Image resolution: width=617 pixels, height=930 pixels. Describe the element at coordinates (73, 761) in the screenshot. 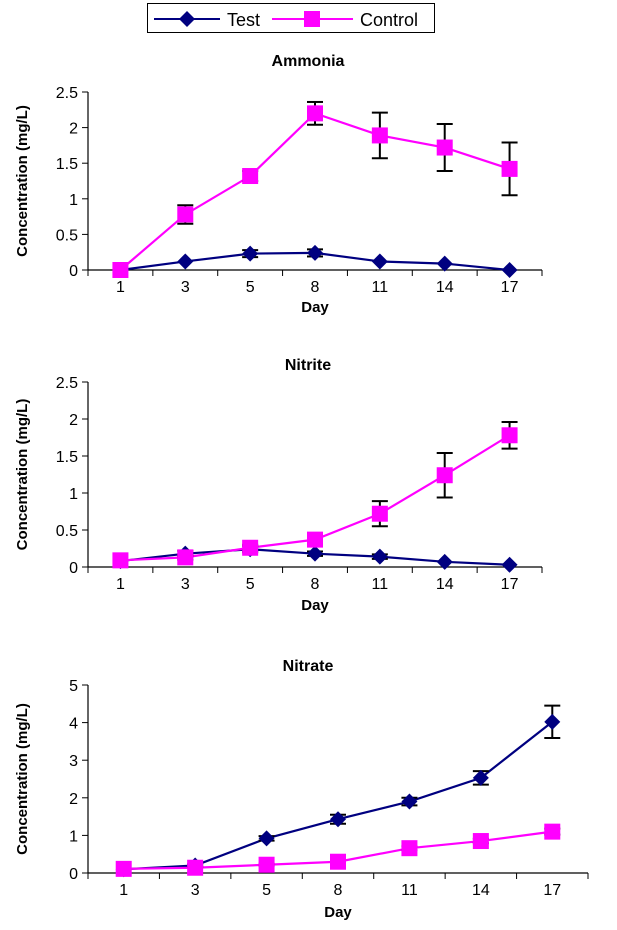

I see `y-tick-label: 3` at that location.